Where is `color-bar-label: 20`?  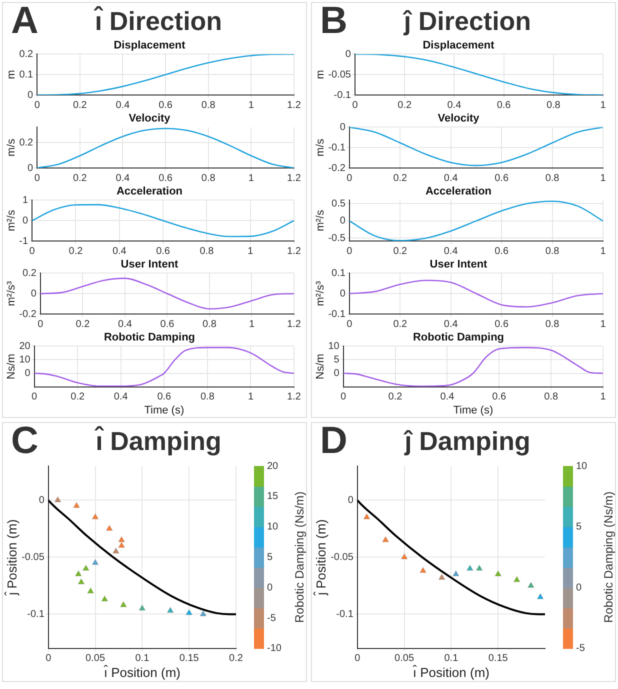 color-bar-label: 20 is located at coordinates (273, 466).